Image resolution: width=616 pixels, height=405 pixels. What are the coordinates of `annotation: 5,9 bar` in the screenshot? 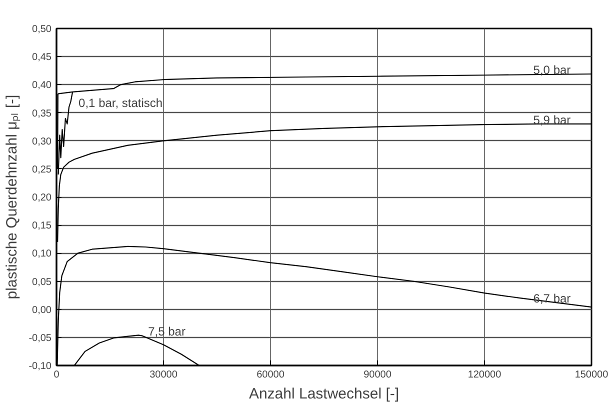 It's located at (552, 119).